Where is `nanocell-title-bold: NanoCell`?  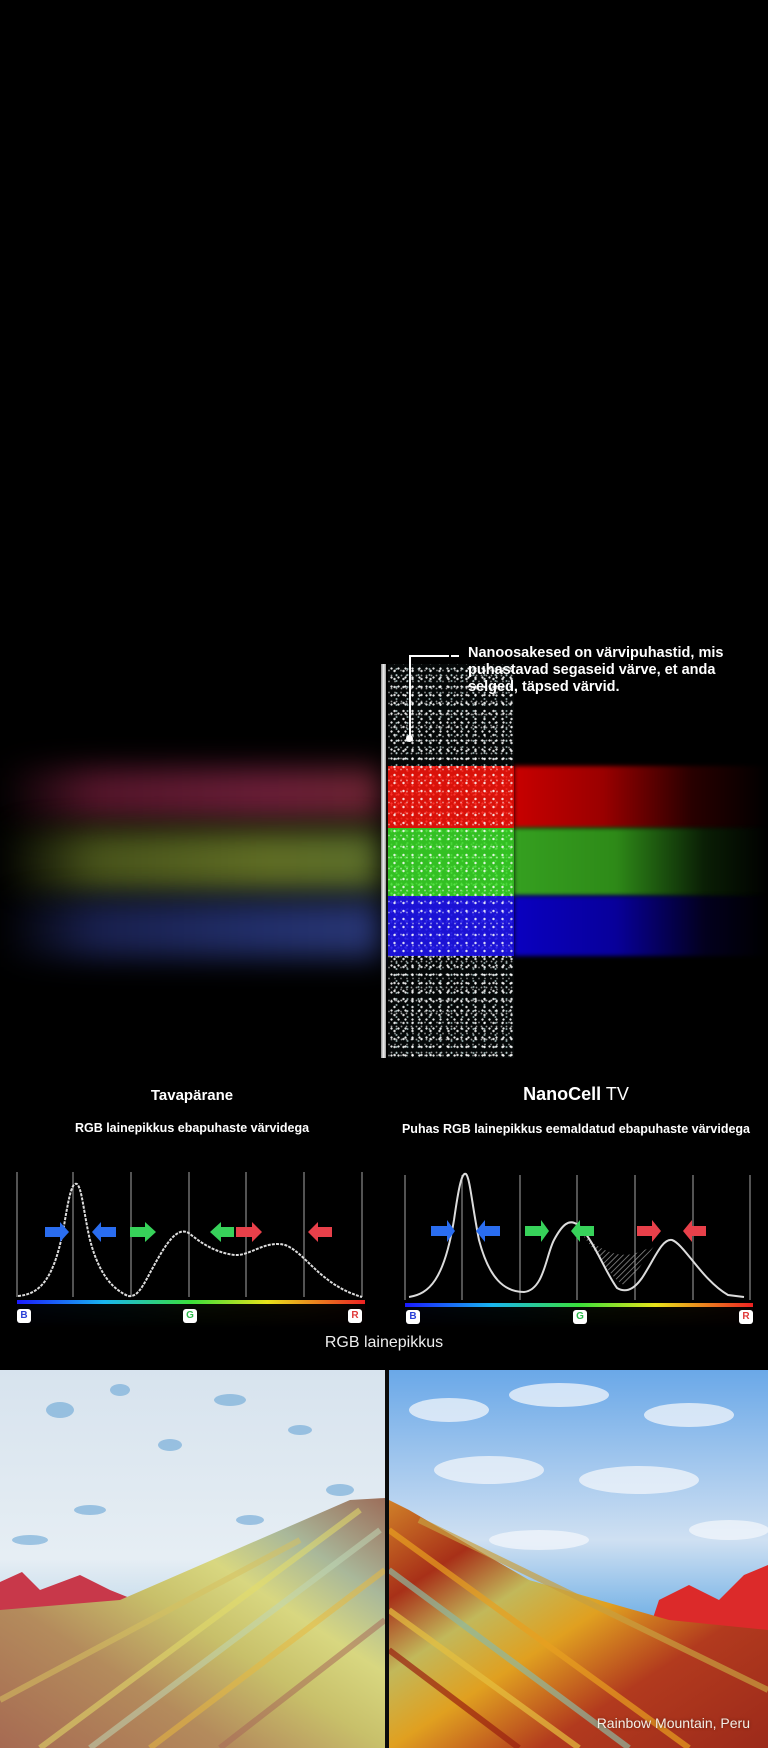 nanocell-title-bold: NanoCell is located at coordinates (562, 1094).